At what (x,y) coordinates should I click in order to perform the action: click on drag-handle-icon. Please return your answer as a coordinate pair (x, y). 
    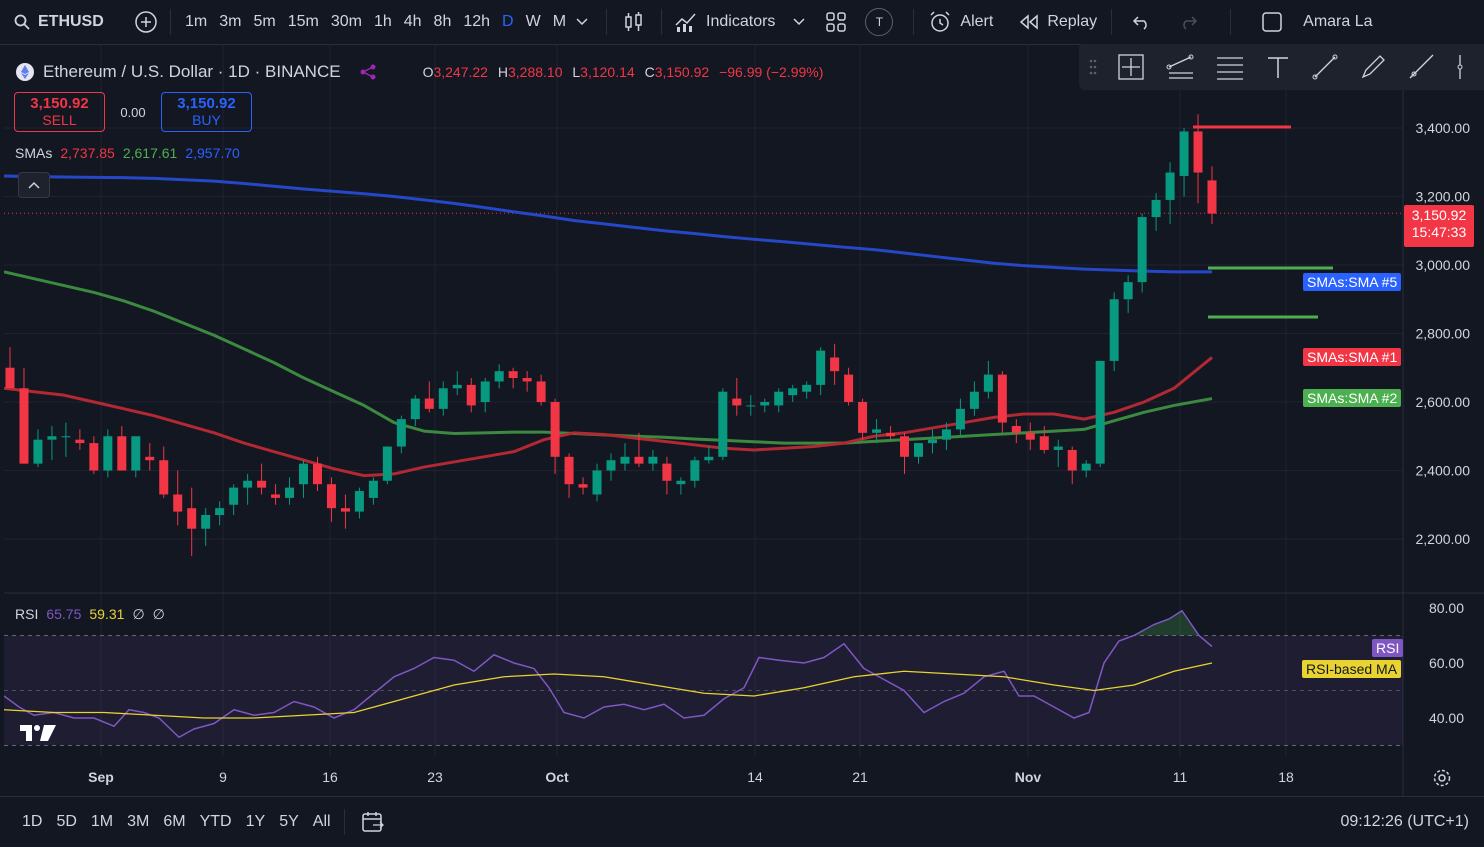
    Looking at the image, I should click on (1093, 67).